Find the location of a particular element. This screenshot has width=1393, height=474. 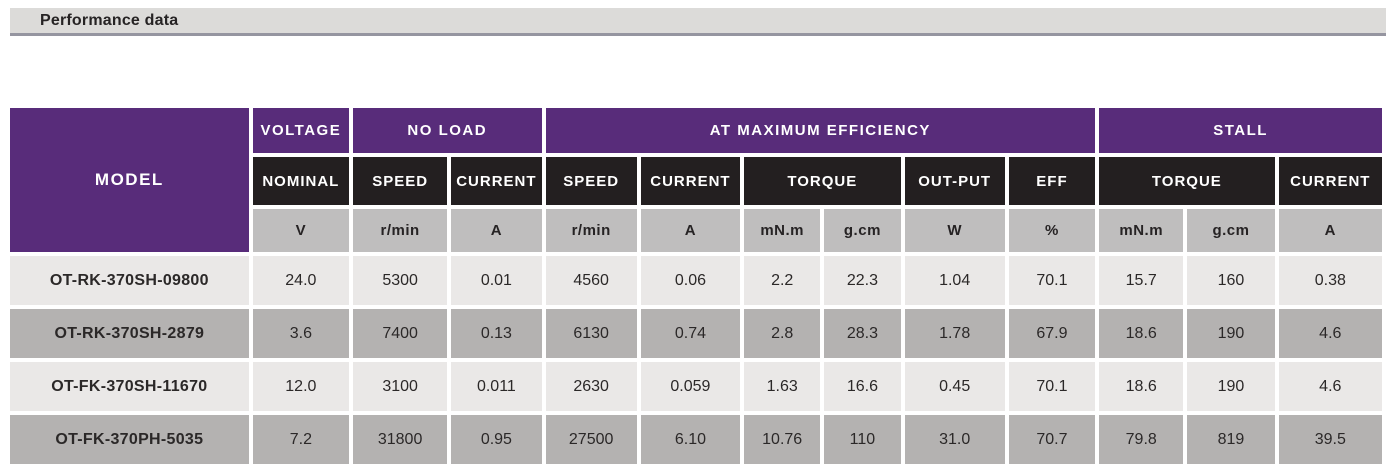

data-cell: 160 is located at coordinates (1231, 280).